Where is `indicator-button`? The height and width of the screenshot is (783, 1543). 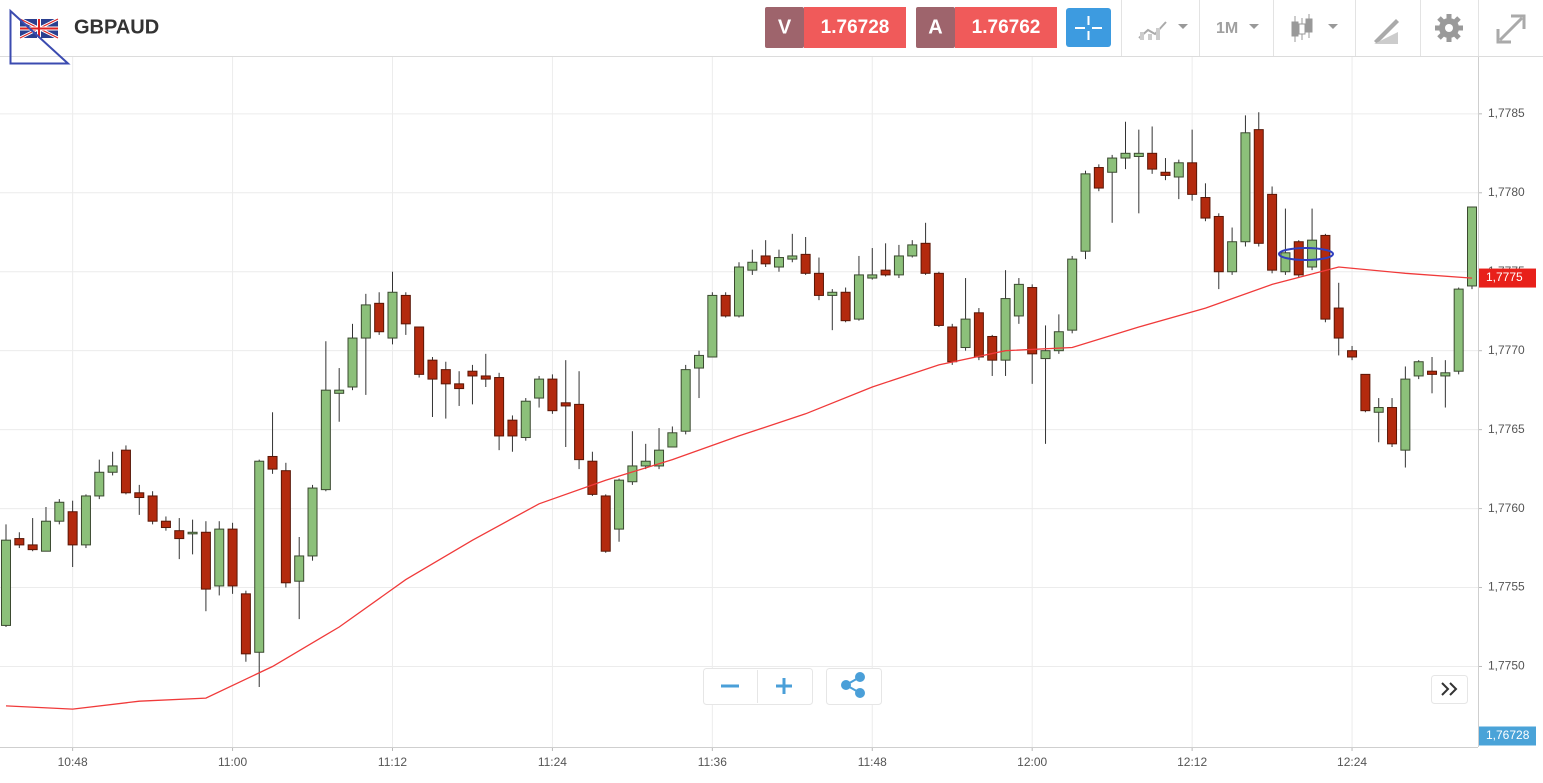 indicator-button is located at coordinates (1163, 30).